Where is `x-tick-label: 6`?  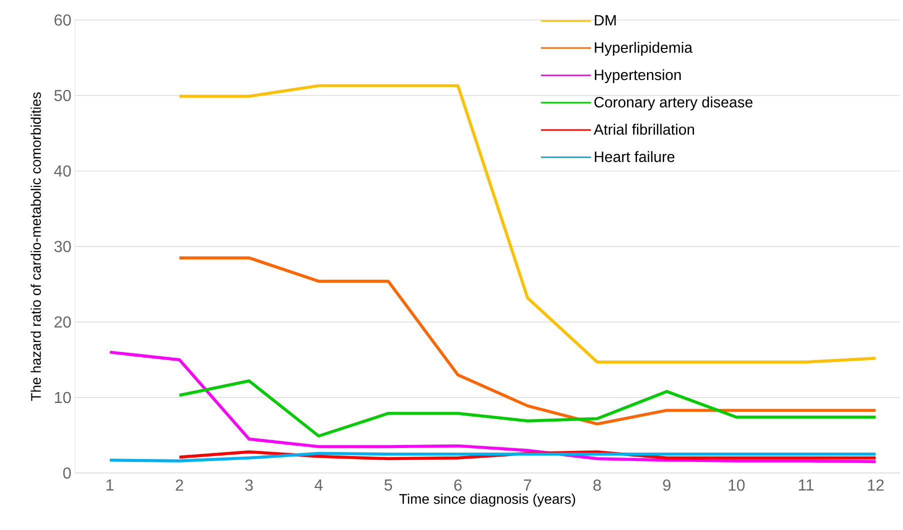 x-tick-label: 6 is located at coordinates (458, 485).